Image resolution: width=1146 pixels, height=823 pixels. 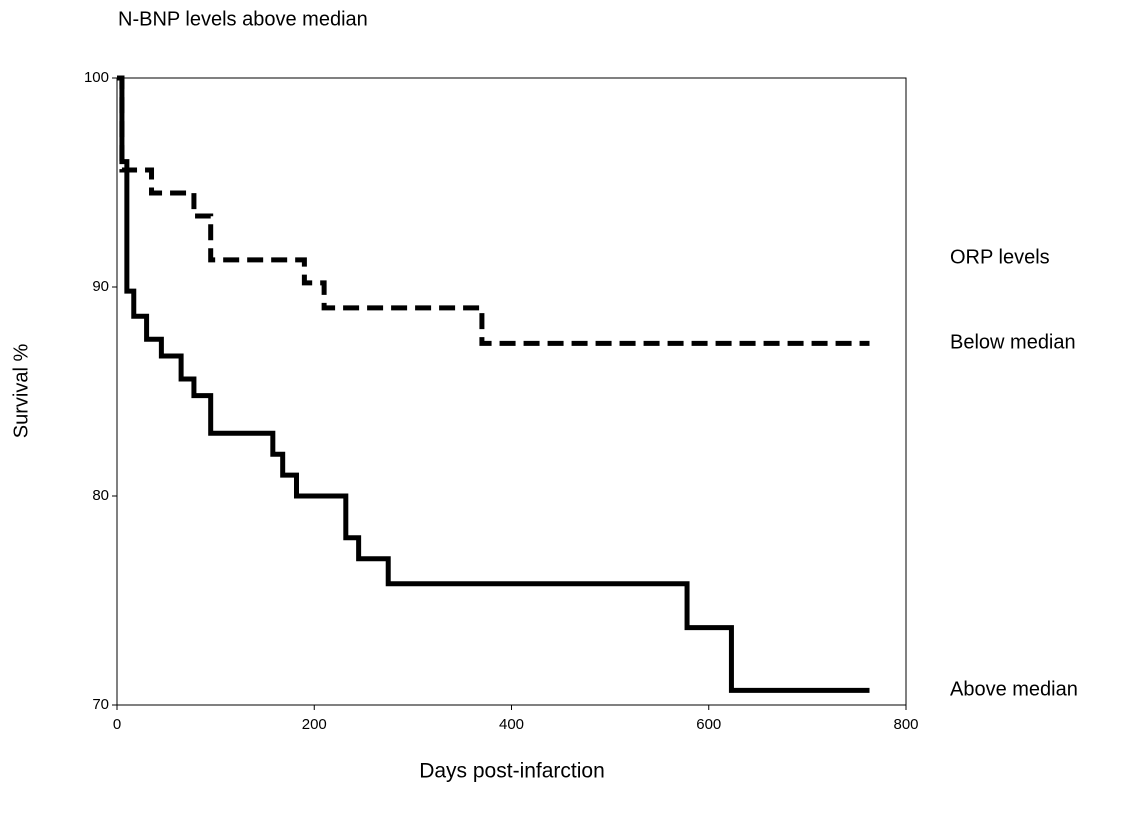 I want to click on y-tick-label: 80, so click(x=100, y=495).